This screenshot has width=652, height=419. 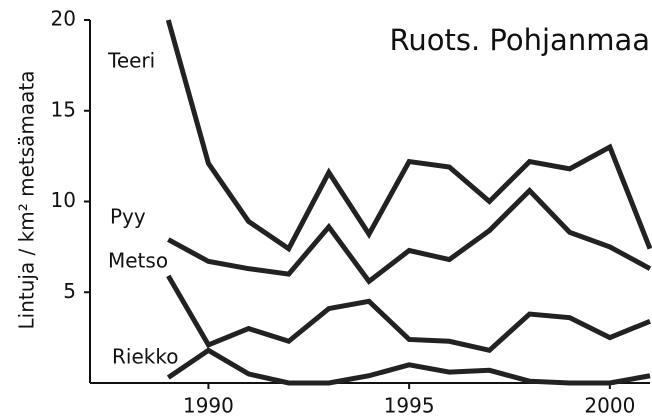 What do you see at coordinates (208, 406) in the screenshot?
I see `x-tick-label: 1990` at bounding box center [208, 406].